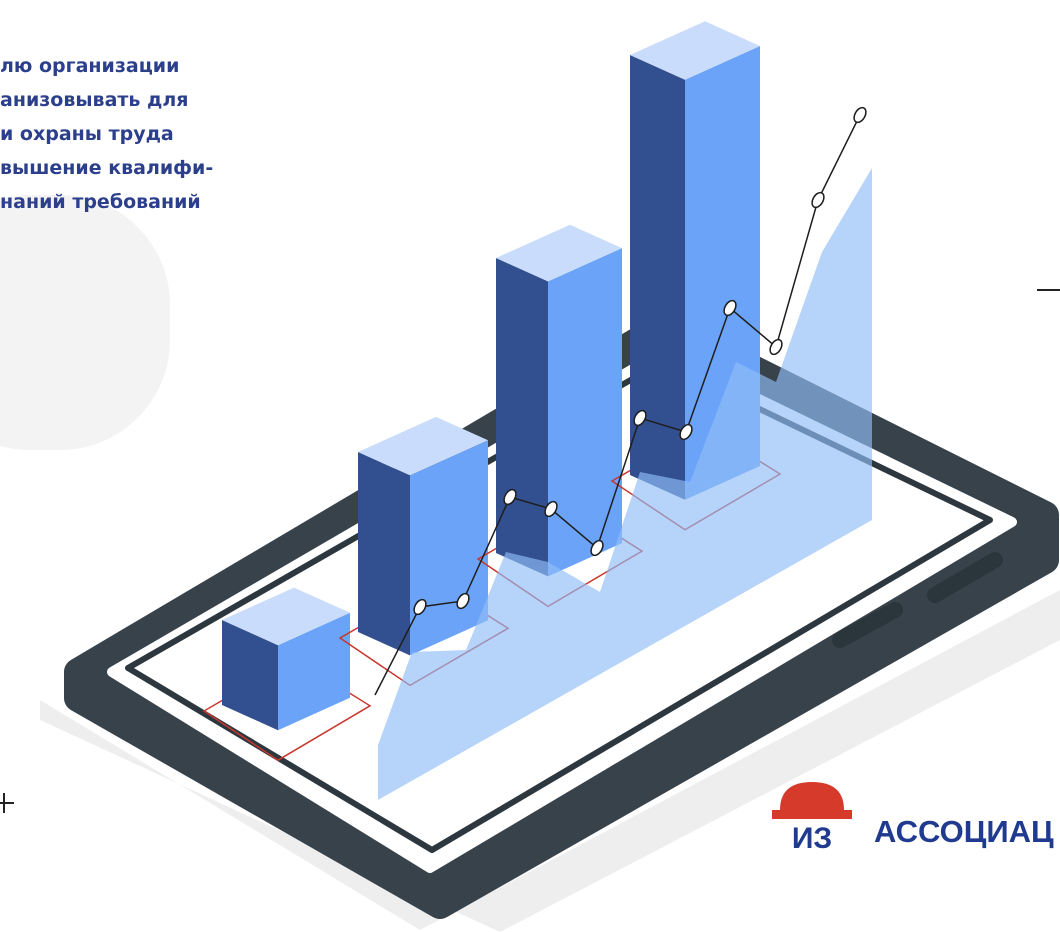  I want to click on logo-text: АССОЦИАЦ, so click(964, 831).